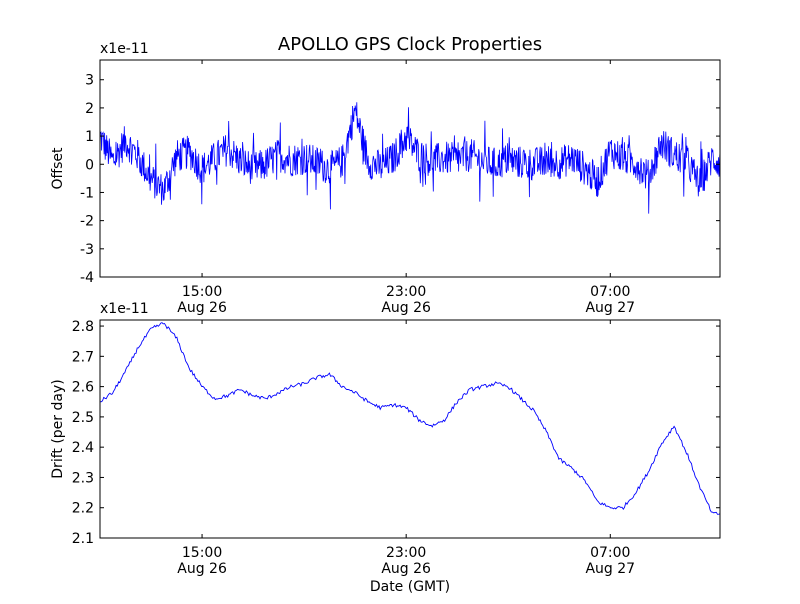 The height and width of the screenshot is (604, 800). What do you see at coordinates (83, 357) in the screenshot?
I see `drift-ytick-label-6: 2.7` at bounding box center [83, 357].